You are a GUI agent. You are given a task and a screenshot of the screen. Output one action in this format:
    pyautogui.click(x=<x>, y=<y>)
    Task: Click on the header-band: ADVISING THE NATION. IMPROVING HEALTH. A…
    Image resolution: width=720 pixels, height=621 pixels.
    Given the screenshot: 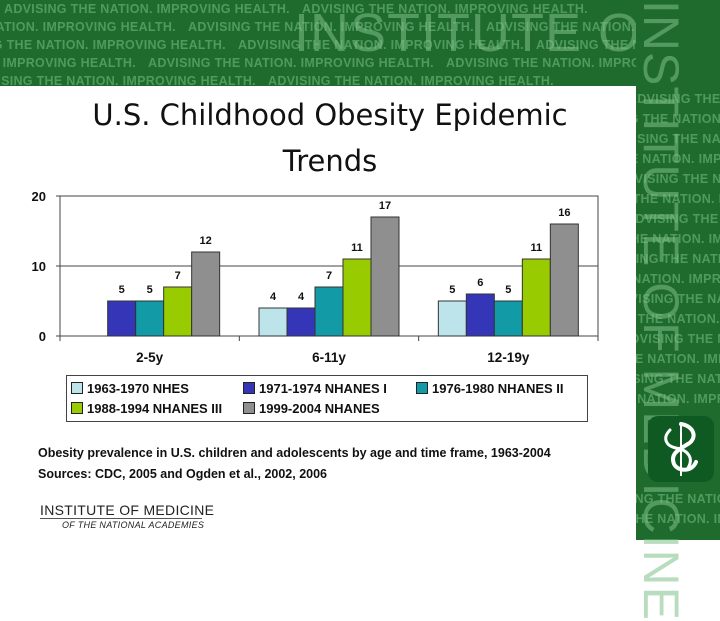 What is the action you would take?
    pyautogui.click(x=360, y=43)
    